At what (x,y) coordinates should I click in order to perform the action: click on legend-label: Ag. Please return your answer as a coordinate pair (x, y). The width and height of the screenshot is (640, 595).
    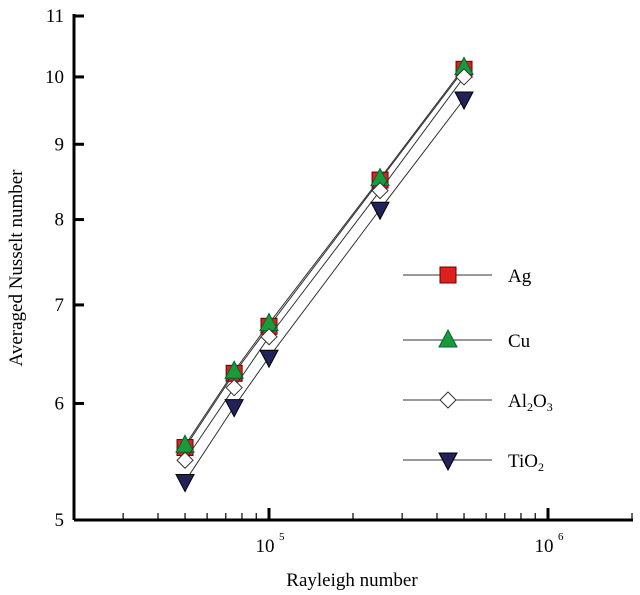
    Looking at the image, I should click on (520, 276).